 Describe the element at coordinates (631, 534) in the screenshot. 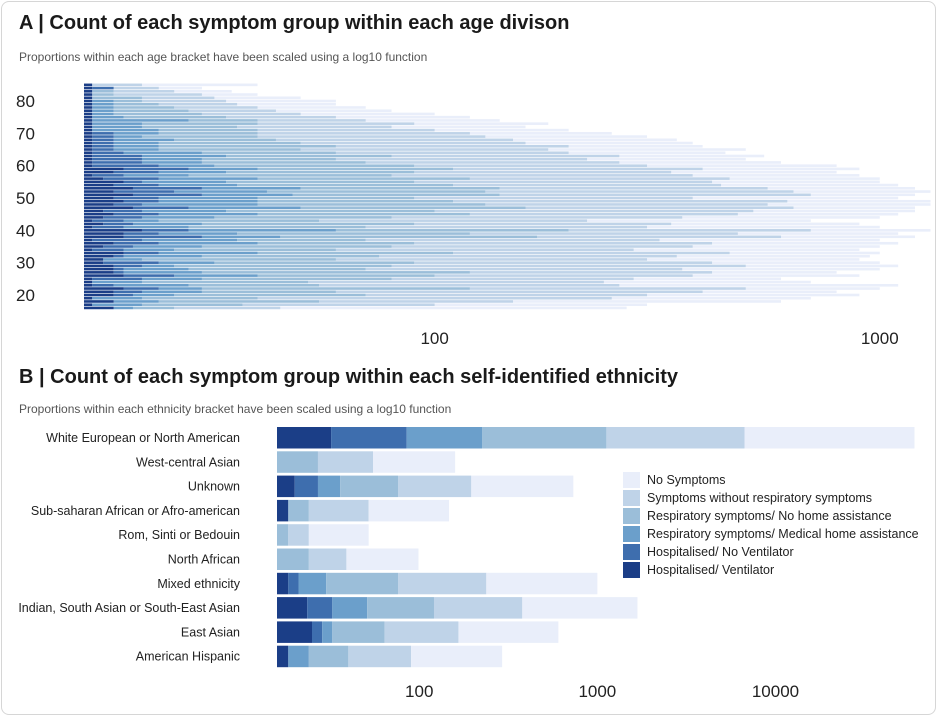

I see `legend-swatch` at that location.